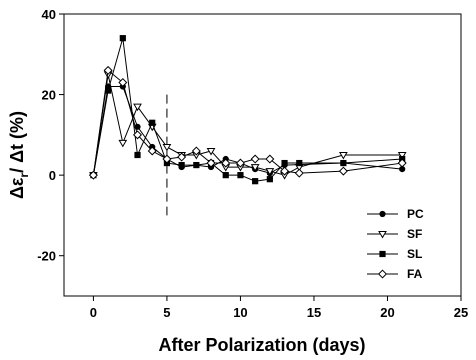 This screenshot has height=360, width=476. I want to click on x-tick-label: 25, so click(461, 312).